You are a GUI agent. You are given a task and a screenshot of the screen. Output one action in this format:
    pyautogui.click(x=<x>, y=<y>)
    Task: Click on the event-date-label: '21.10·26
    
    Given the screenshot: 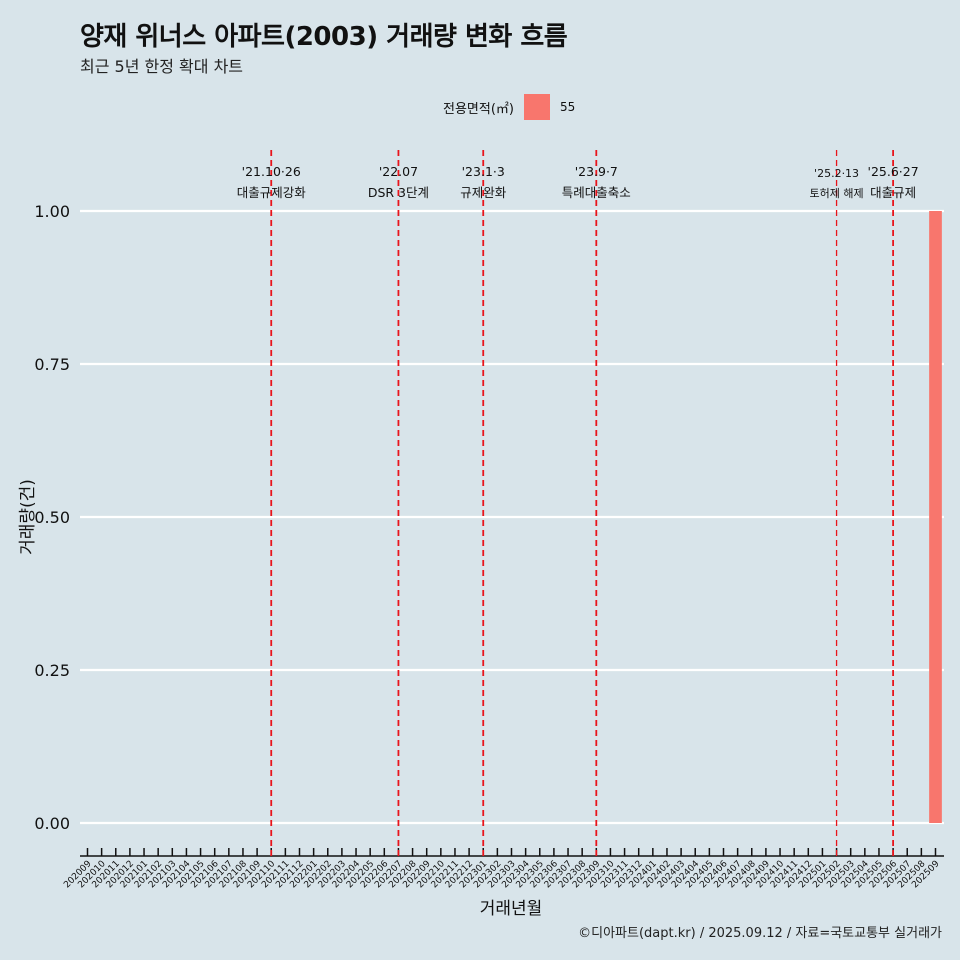 What is the action you would take?
    pyautogui.click(x=271, y=171)
    